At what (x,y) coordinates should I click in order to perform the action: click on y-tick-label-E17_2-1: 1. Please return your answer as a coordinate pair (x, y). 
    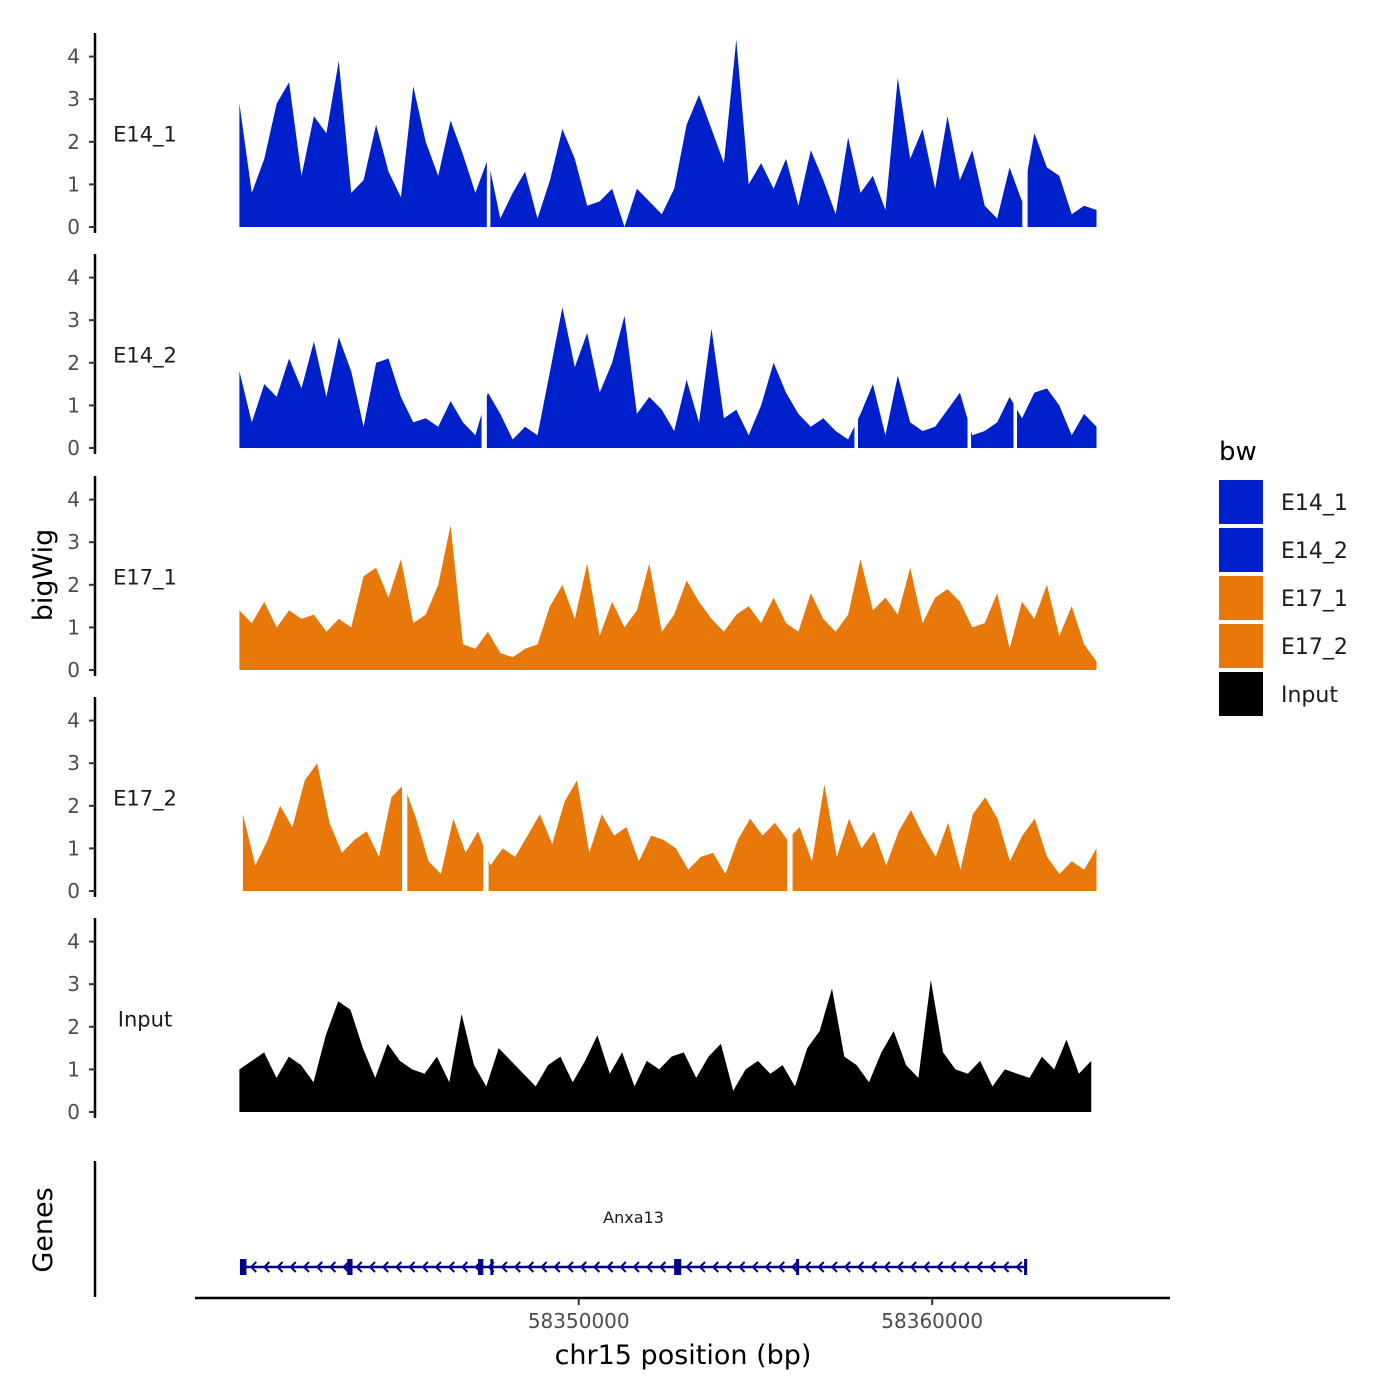
    Looking at the image, I should click on (73, 848).